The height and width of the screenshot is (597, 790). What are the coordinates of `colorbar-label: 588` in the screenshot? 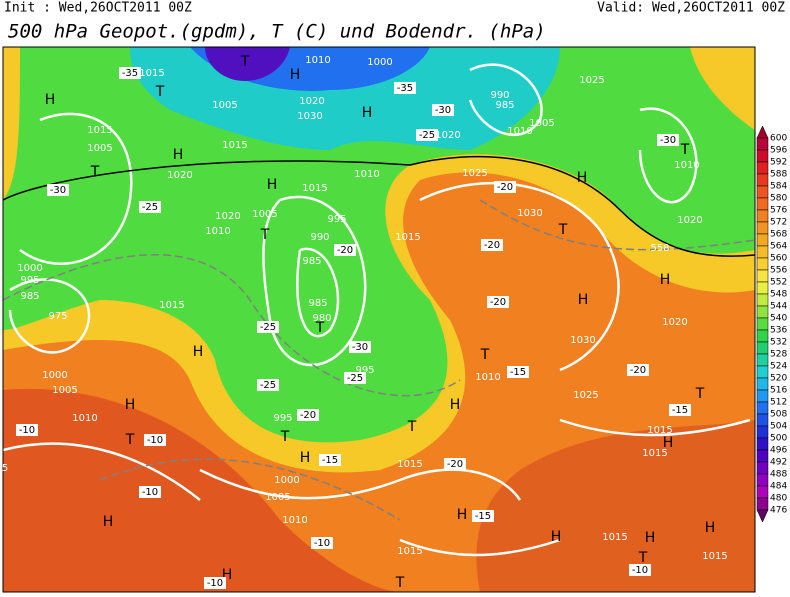 It's located at (778, 175).